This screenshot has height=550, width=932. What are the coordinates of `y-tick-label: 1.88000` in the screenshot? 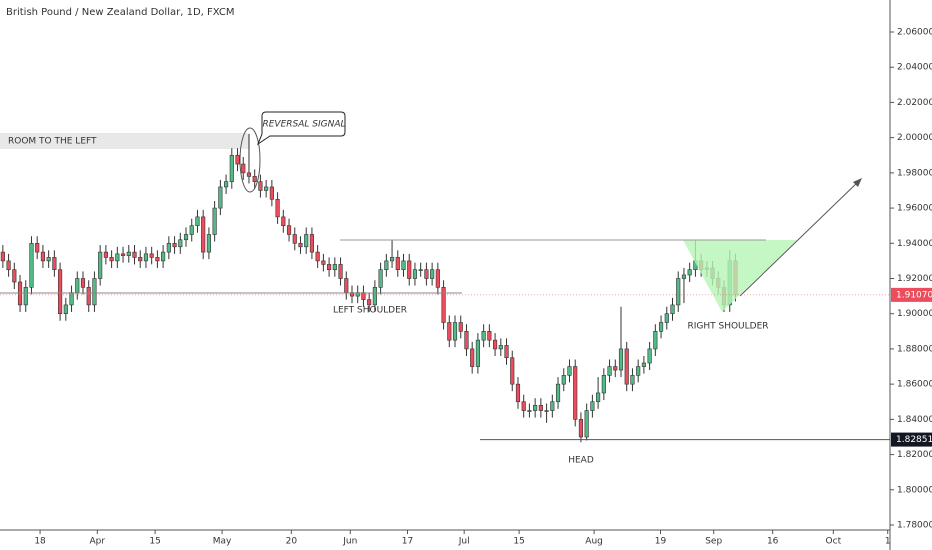 It's located at (914, 349).